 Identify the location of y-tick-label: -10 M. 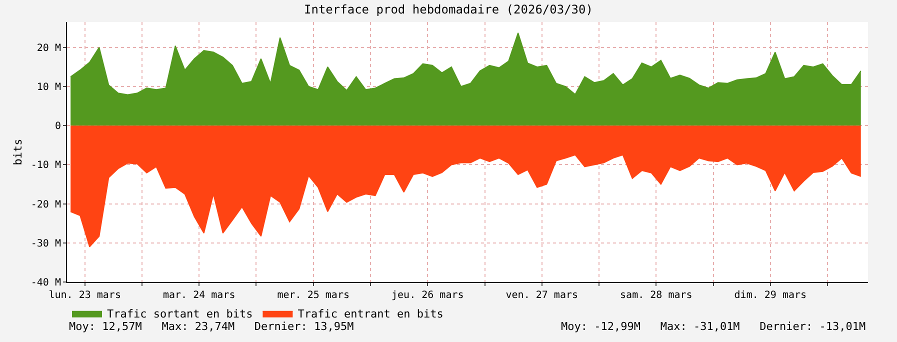
(45, 166).